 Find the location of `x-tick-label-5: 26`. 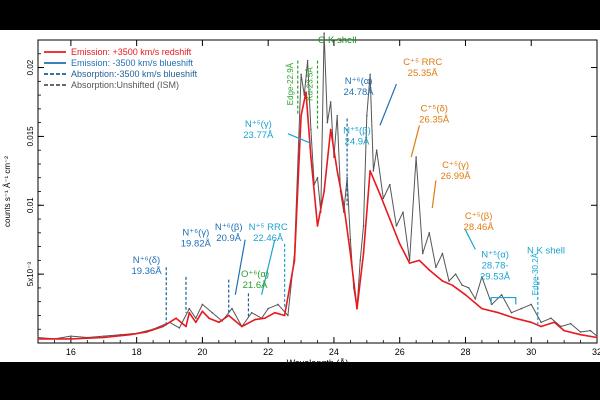

x-tick-label-5: 26 is located at coordinates (400, 352).